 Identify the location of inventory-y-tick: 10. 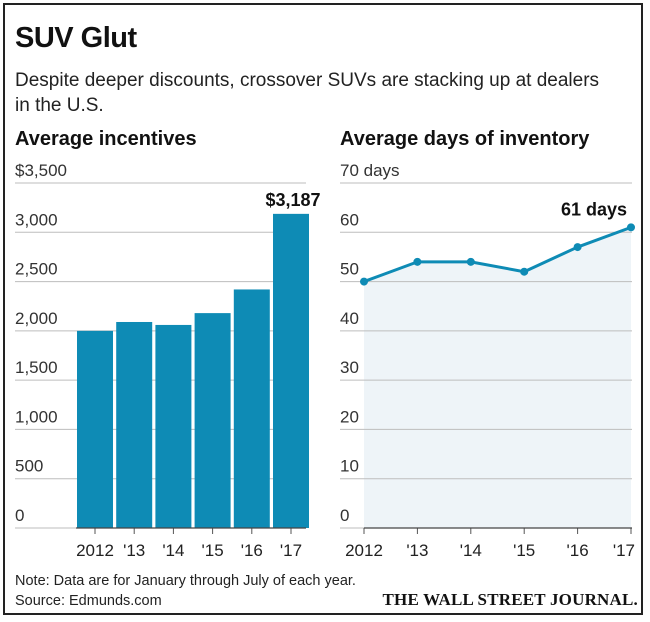
(349, 466).